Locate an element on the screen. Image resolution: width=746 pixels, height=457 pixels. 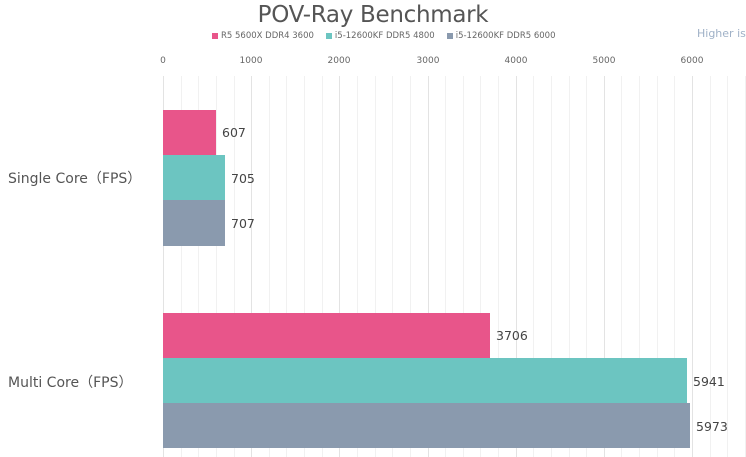
bar-value: 705 is located at coordinates (243, 178).